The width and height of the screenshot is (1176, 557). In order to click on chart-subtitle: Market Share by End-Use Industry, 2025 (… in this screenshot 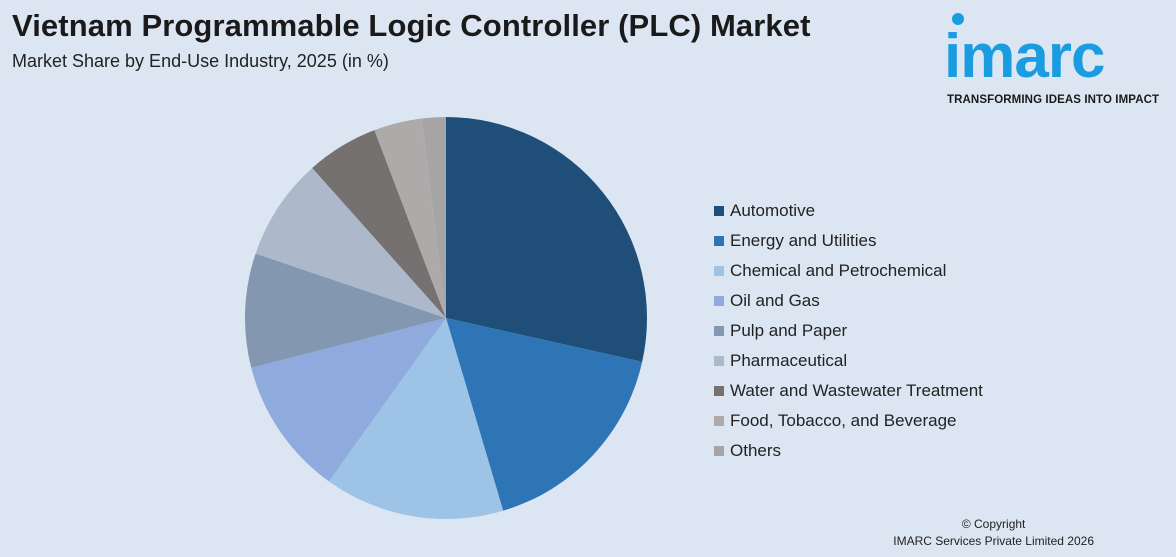, I will do `click(200, 61)`.